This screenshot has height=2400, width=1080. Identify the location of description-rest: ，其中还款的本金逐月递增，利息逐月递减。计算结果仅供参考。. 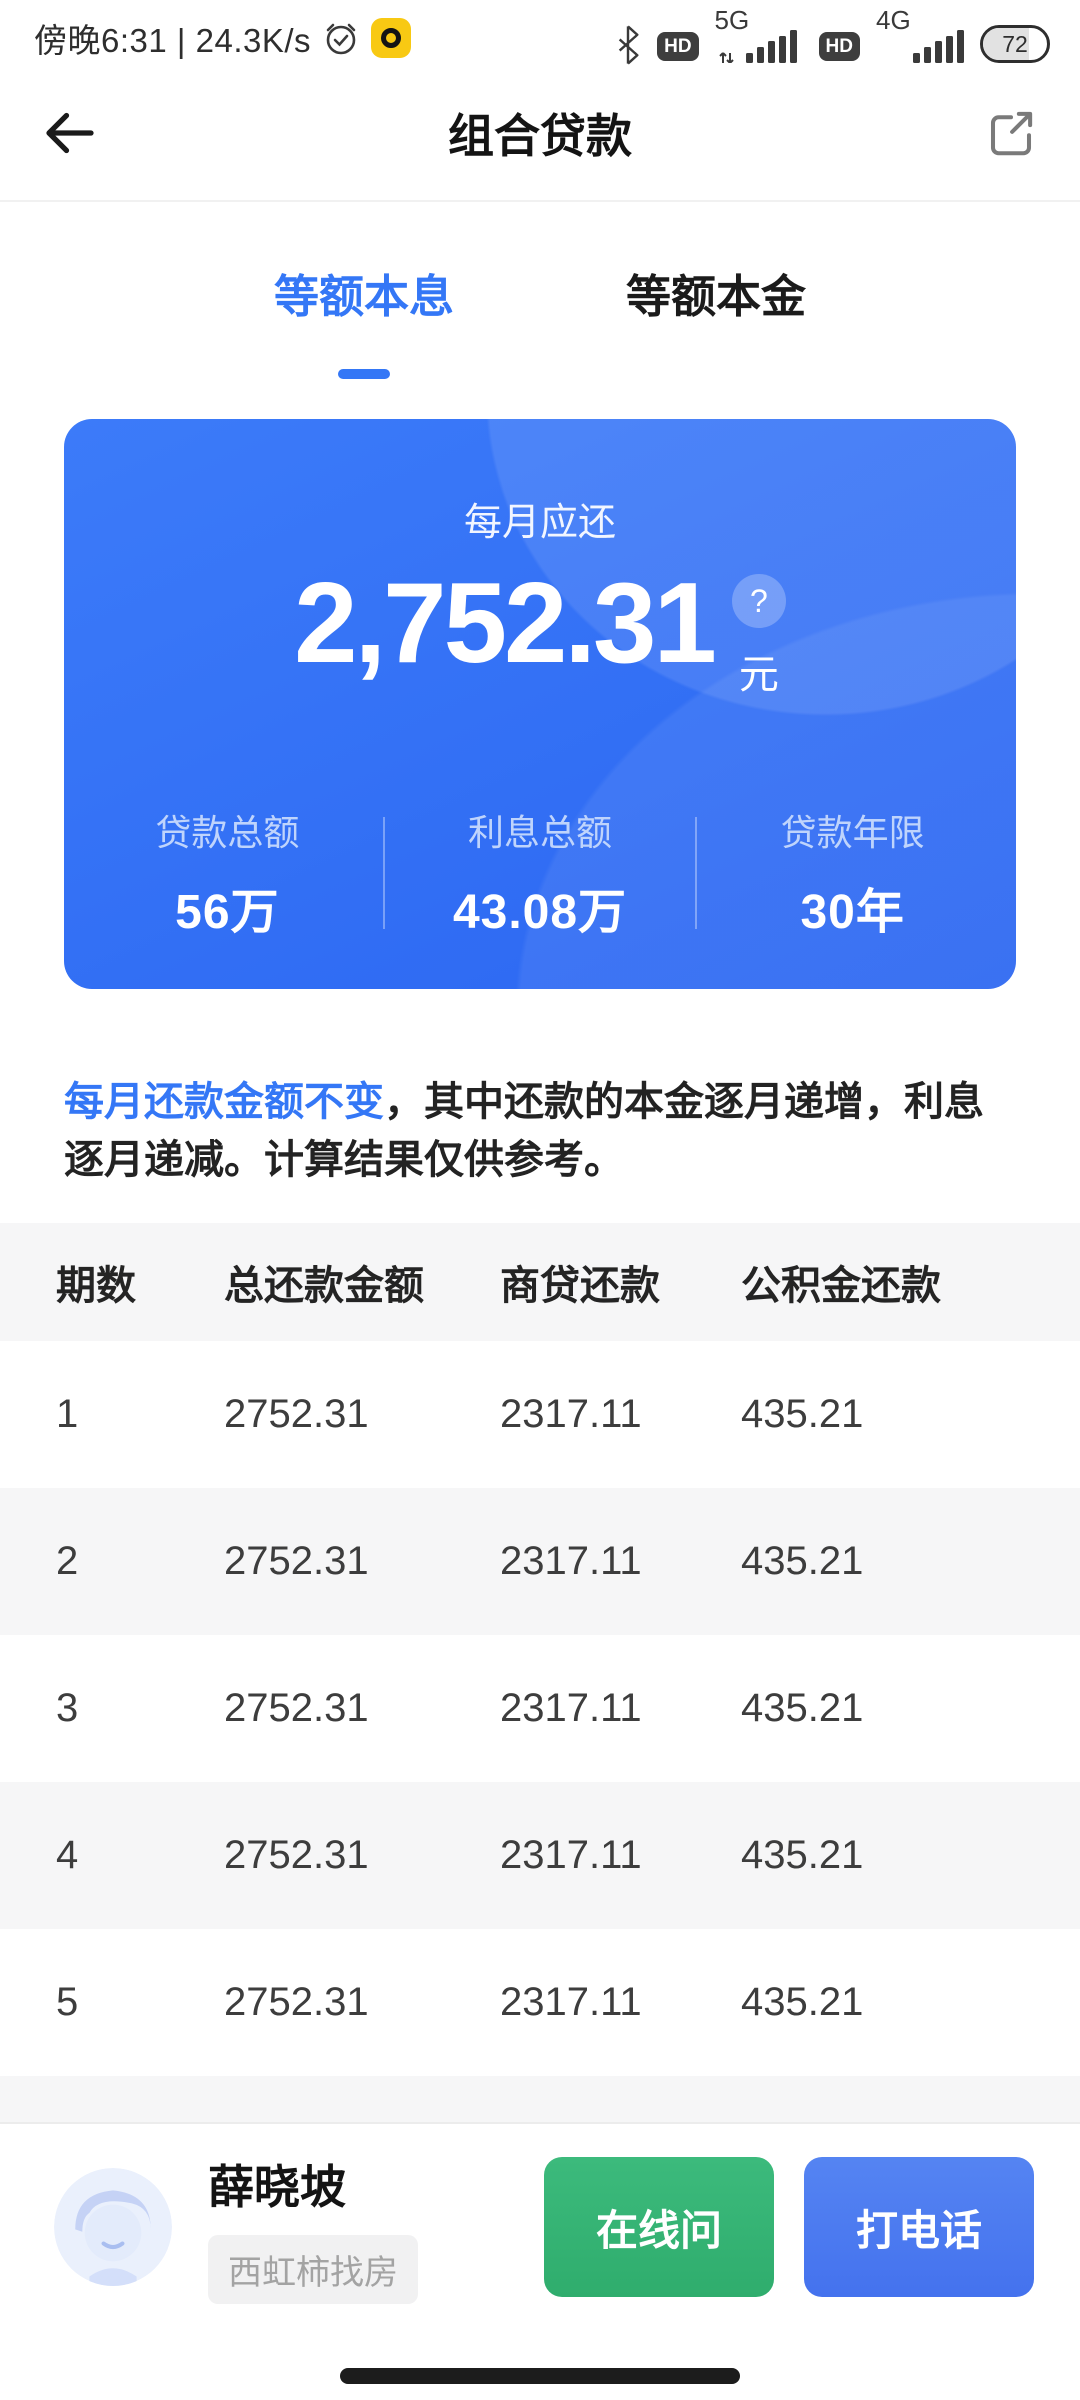
(524, 1131).